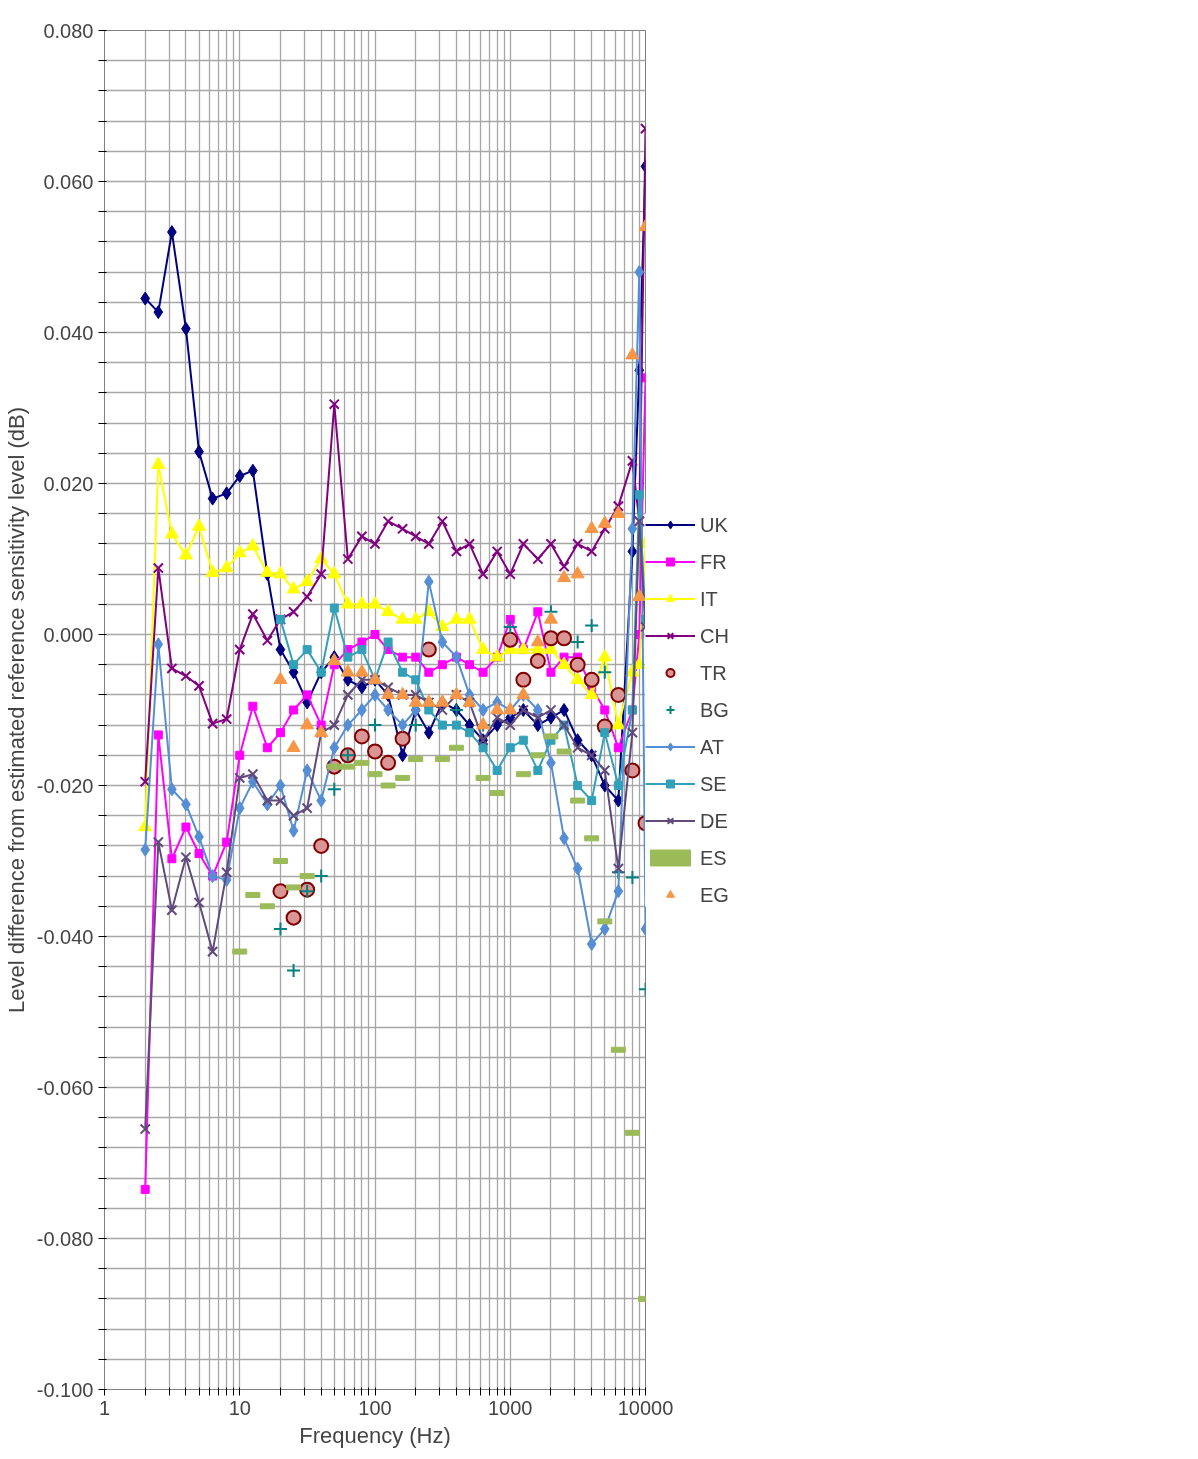  What do you see at coordinates (714, 524) in the screenshot?
I see `legend-label: UK` at bounding box center [714, 524].